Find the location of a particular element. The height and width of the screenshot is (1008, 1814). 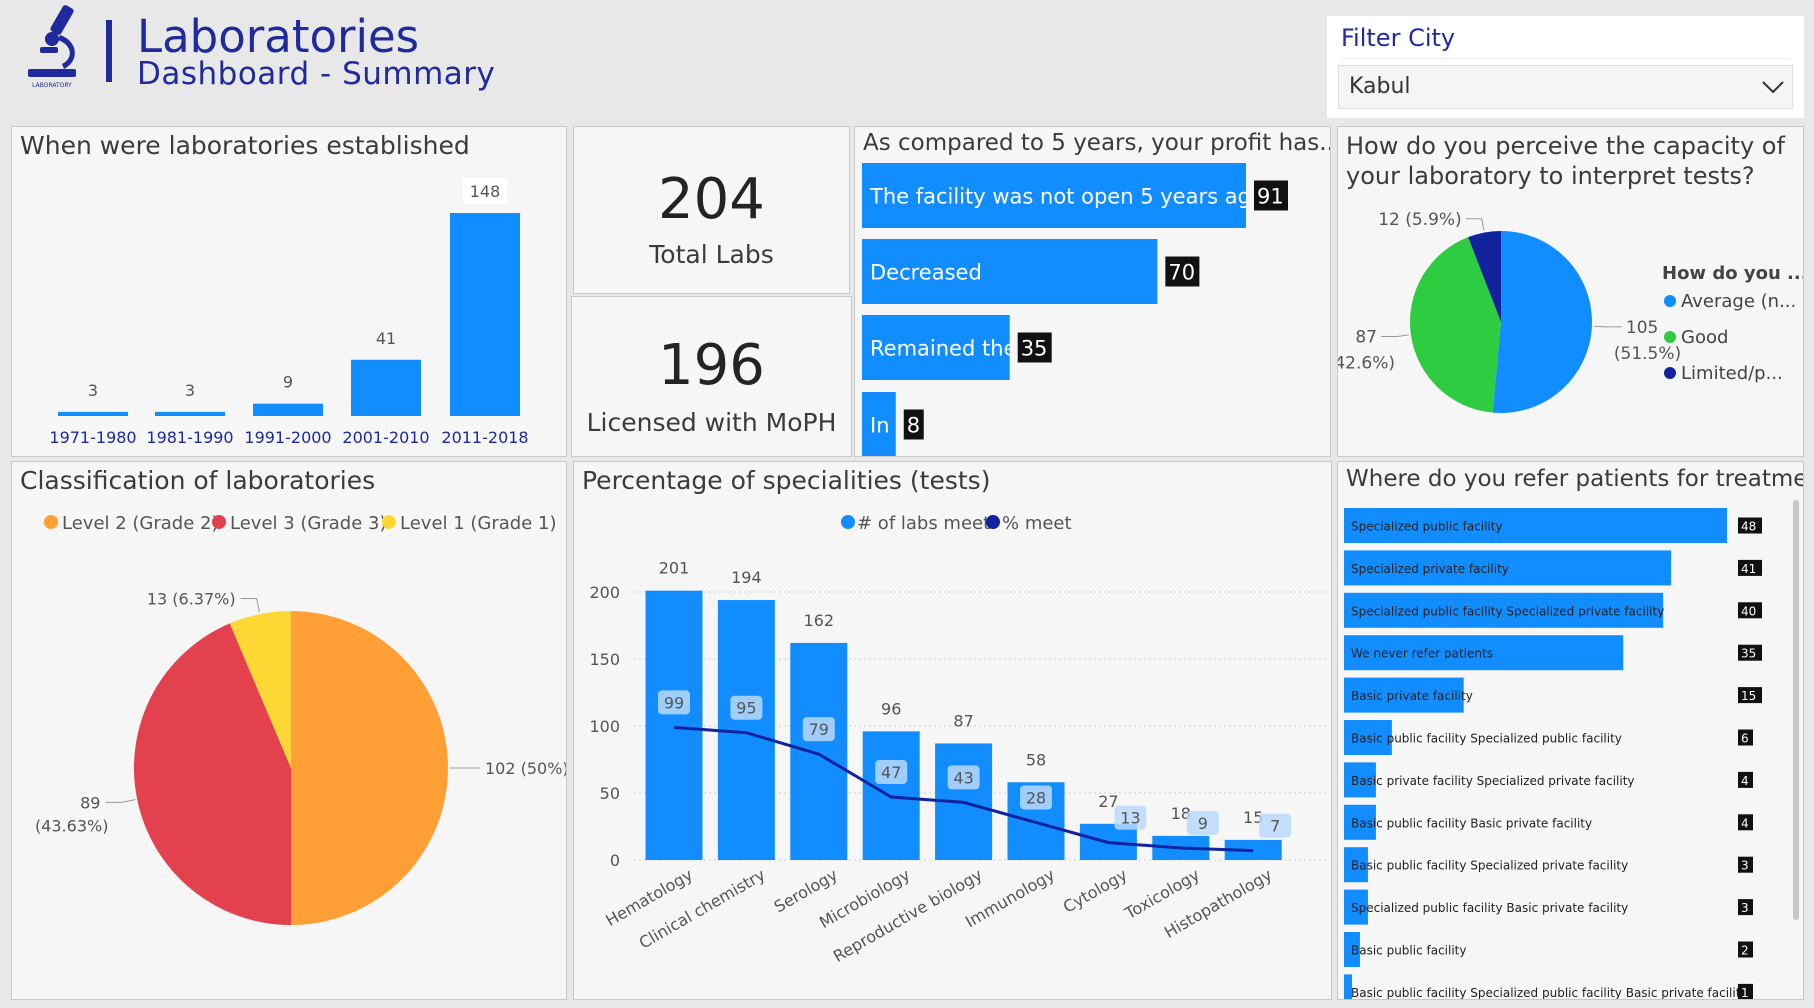

capacity-label-num-0: 105 is located at coordinates (1642, 328).